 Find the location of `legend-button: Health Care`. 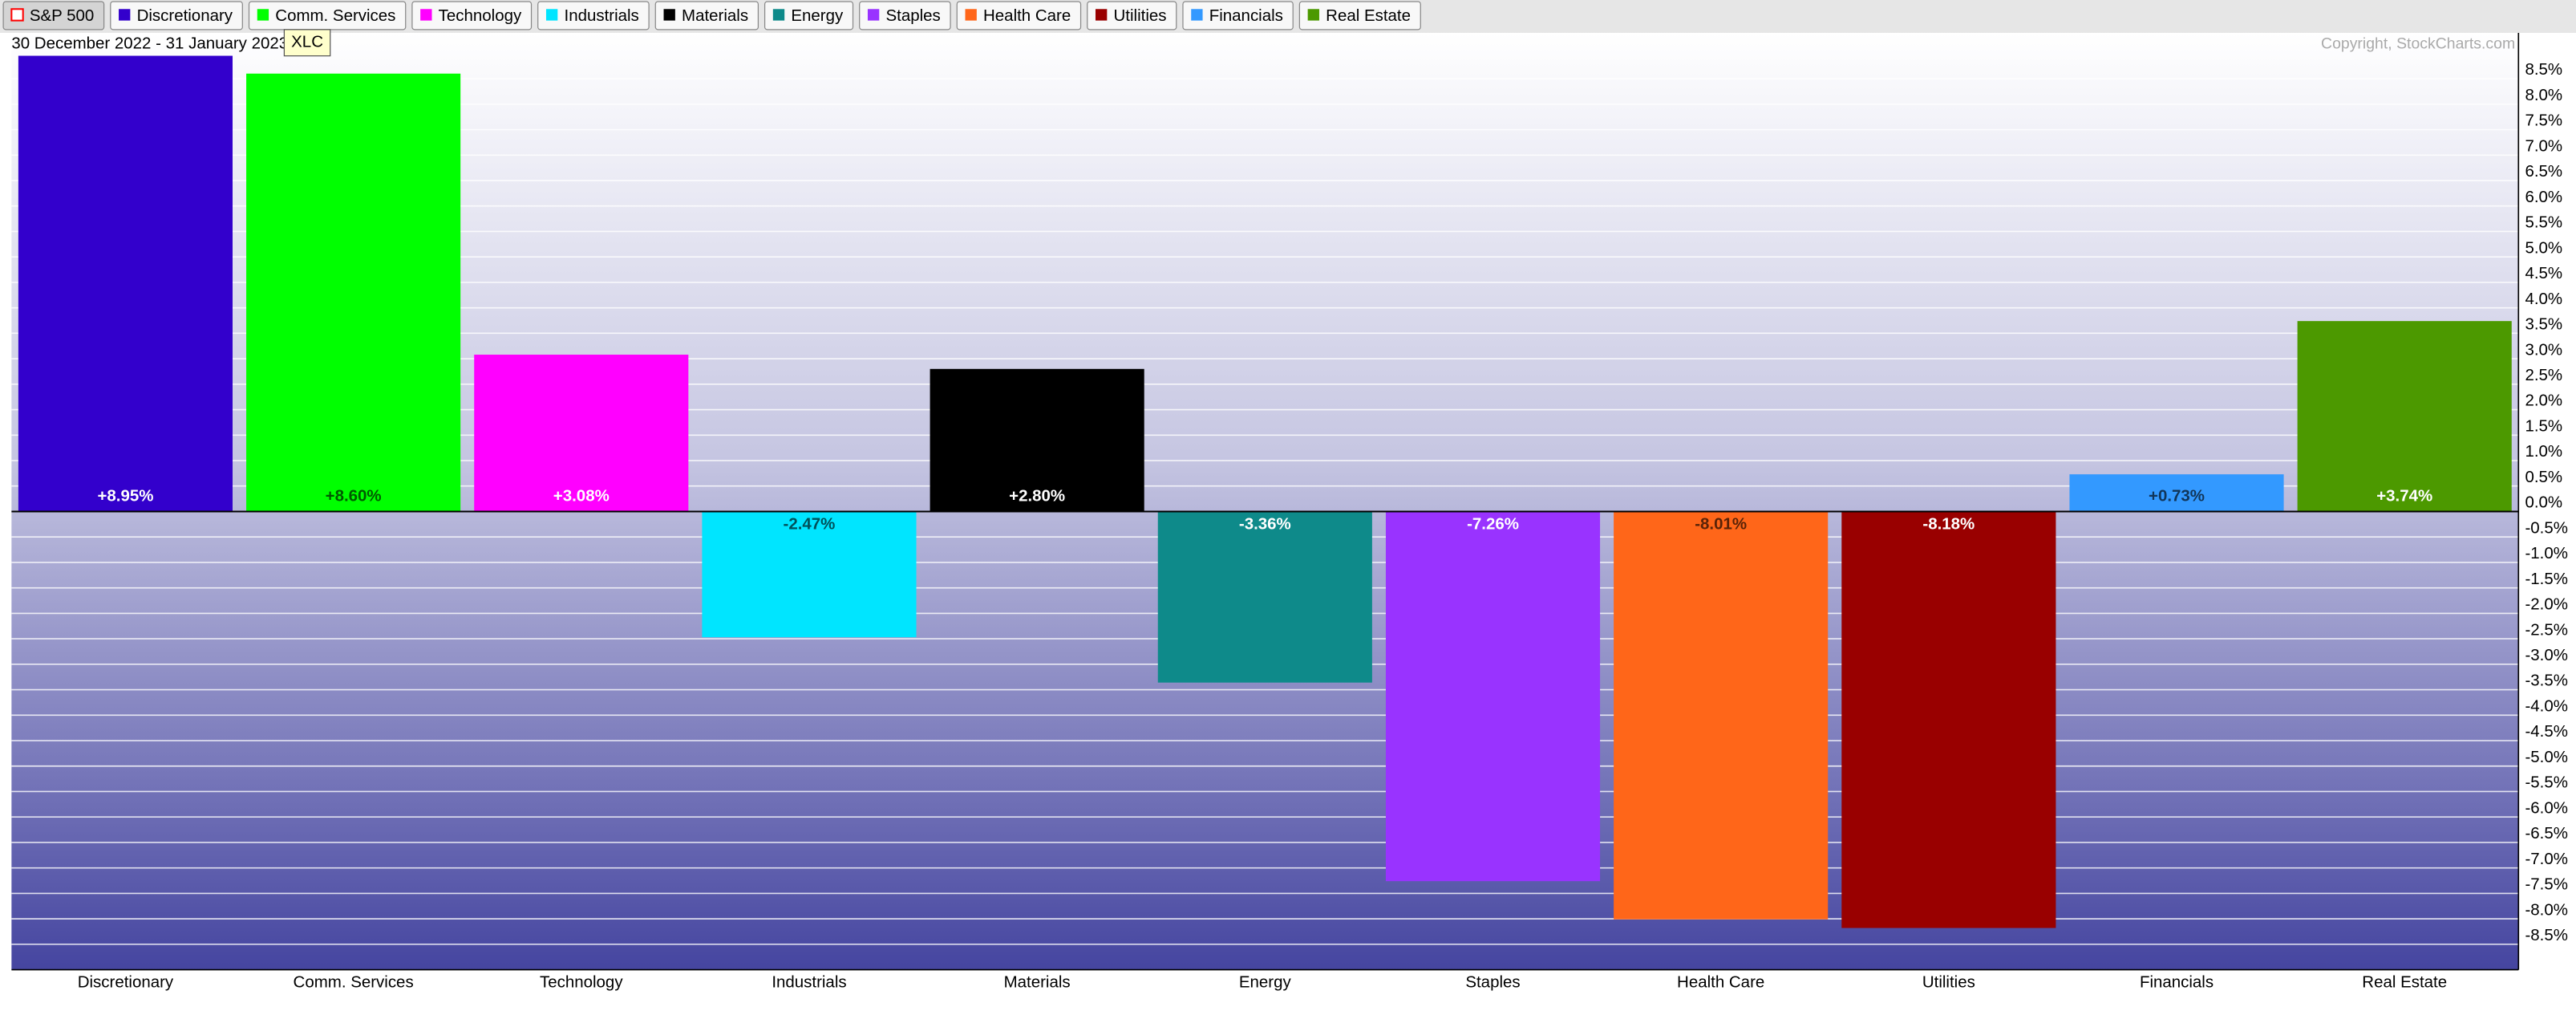

legend-button: Health Care is located at coordinates (1019, 15).